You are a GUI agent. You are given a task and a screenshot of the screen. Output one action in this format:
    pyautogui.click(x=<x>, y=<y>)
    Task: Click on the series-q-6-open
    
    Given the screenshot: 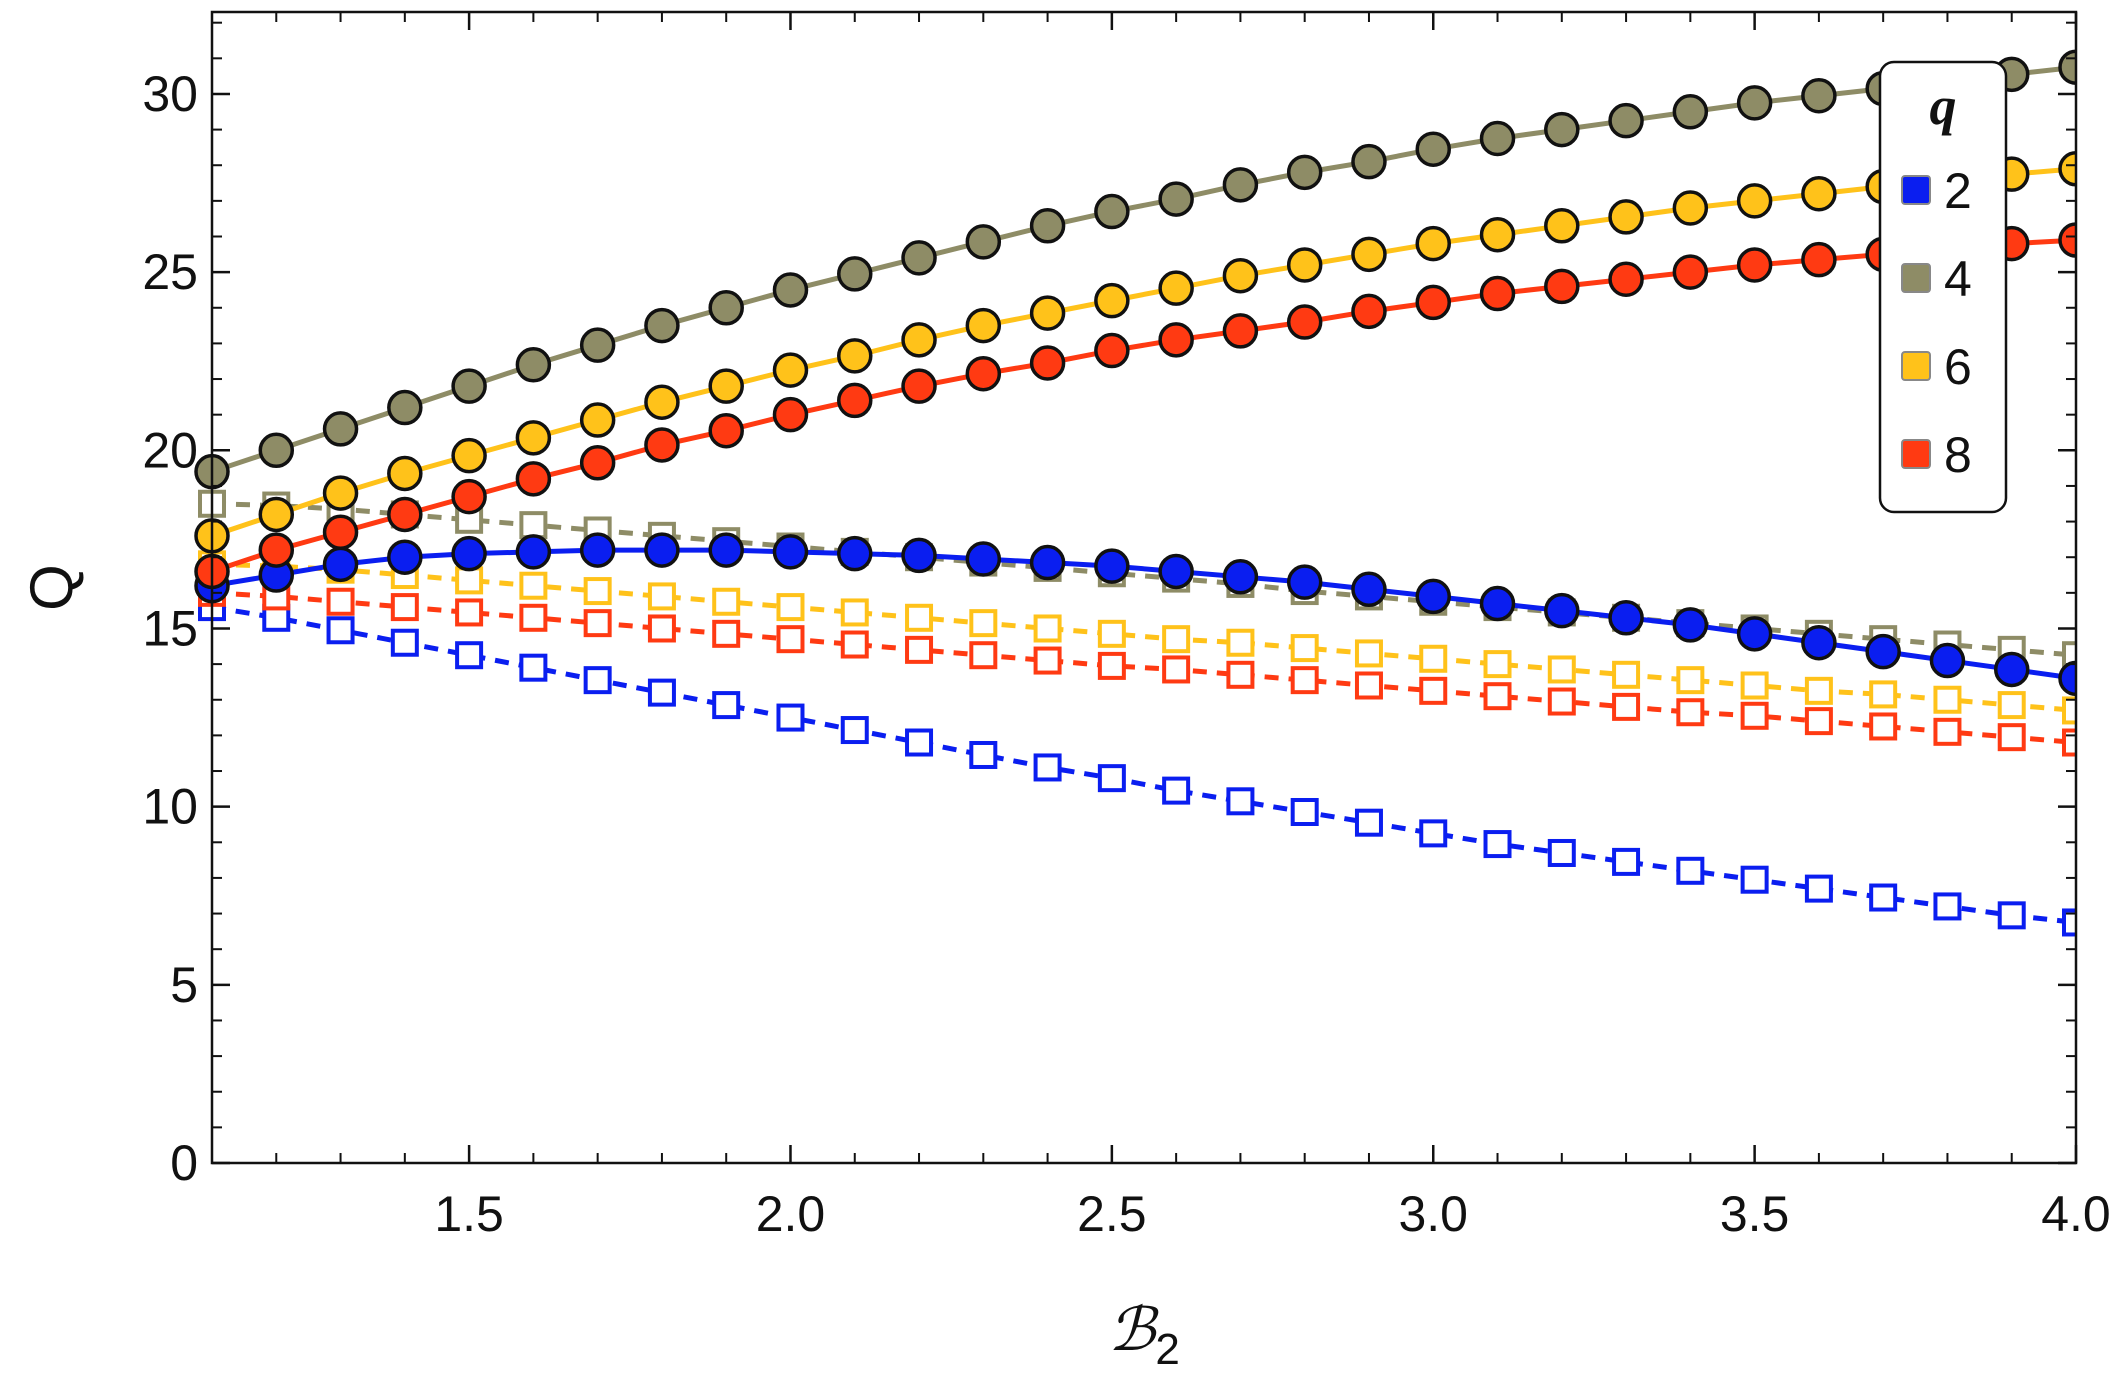 What is the action you would take?
    pyautogui.click(x=1137, y=637)
    